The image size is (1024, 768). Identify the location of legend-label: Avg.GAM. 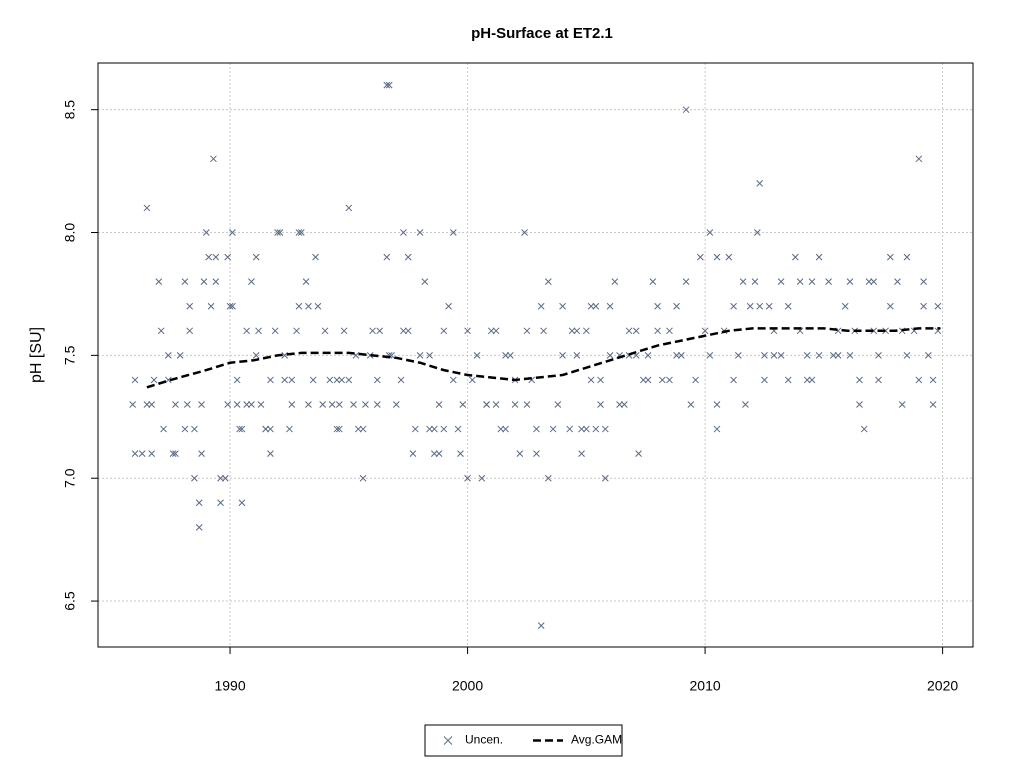
(596, 740).